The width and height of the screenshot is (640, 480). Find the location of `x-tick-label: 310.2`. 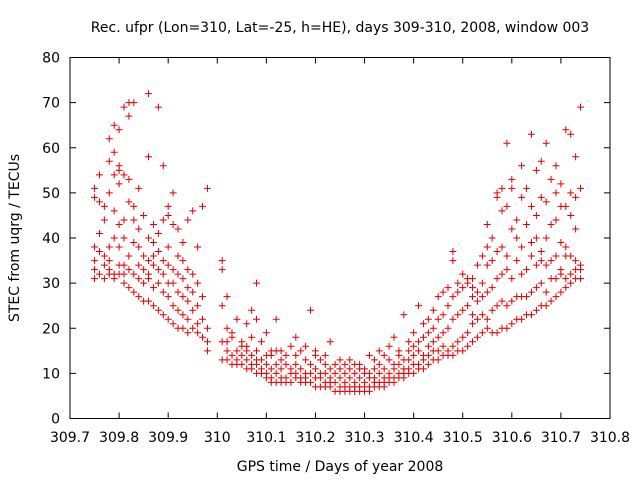

x-tick-label: 310.2 is located at coordinates (315, 438).